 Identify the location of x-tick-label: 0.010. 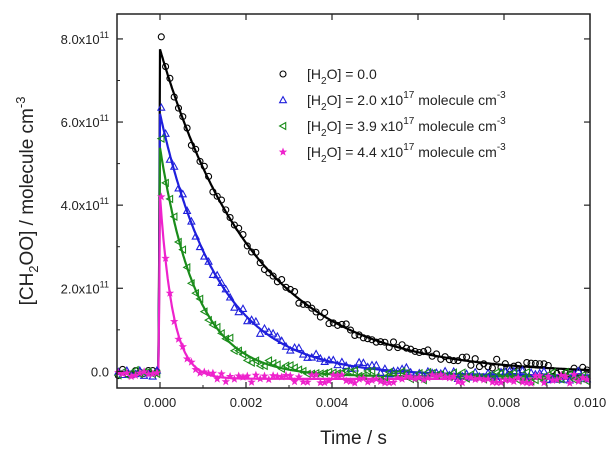
(590, 402).